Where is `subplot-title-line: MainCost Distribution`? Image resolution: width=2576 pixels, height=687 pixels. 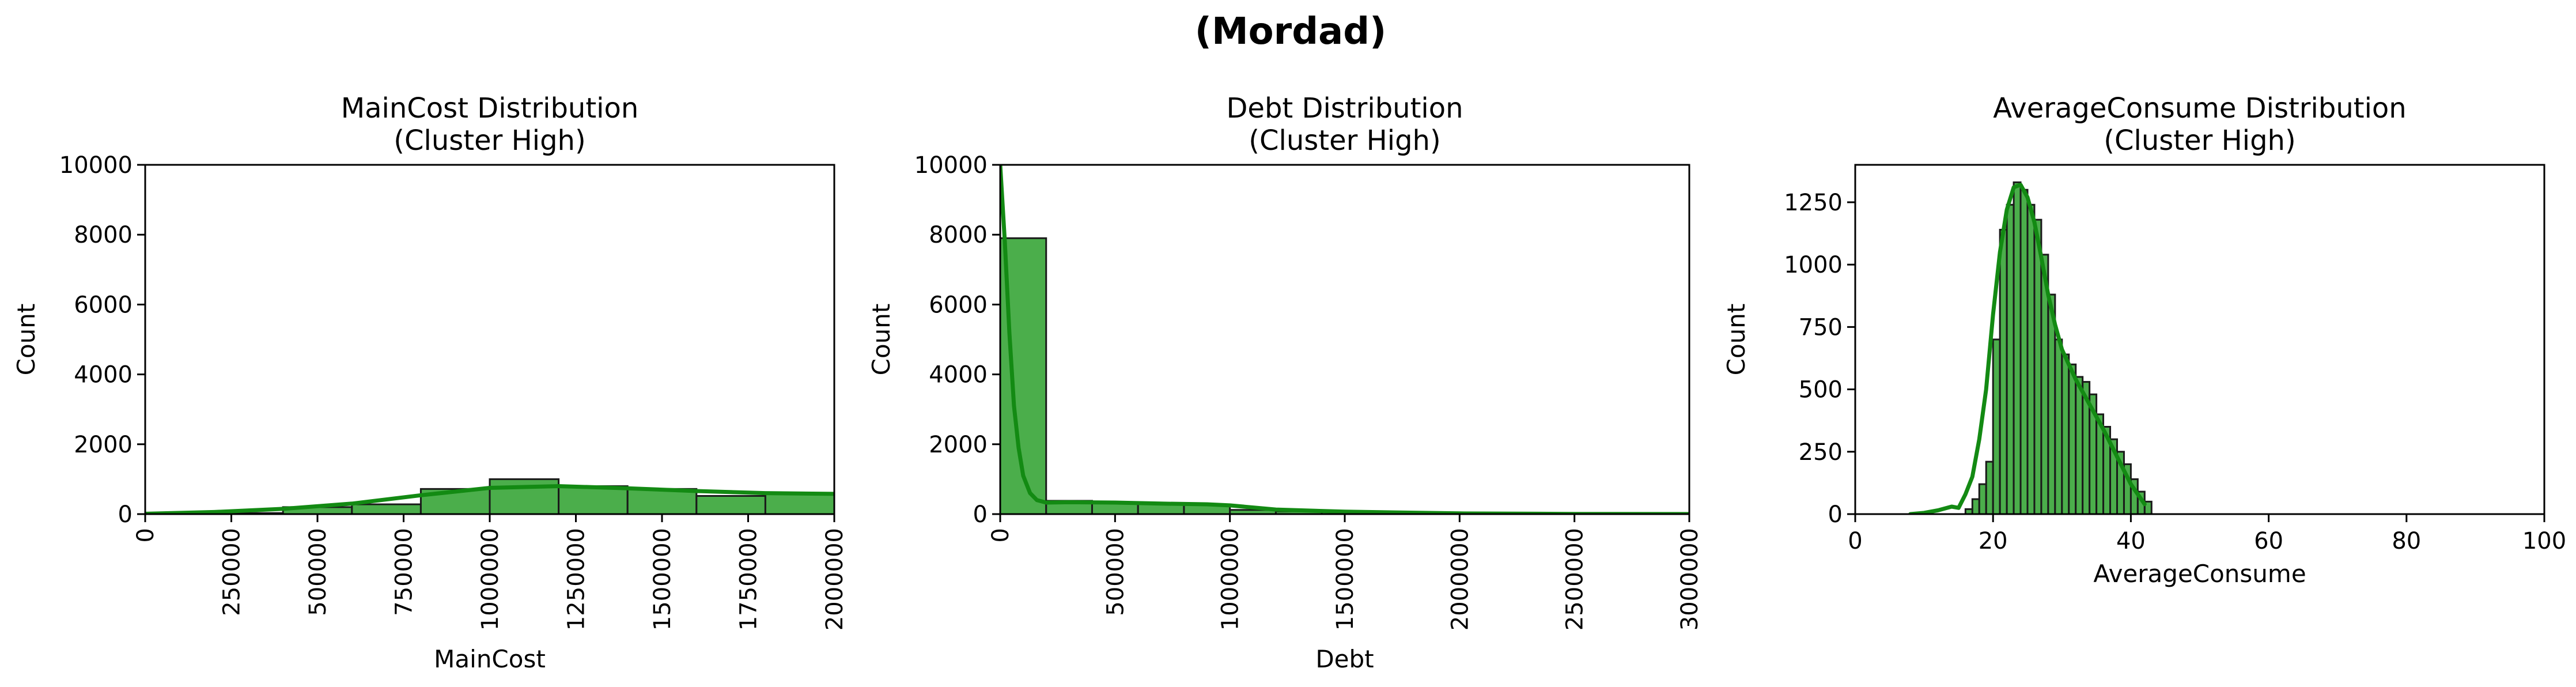
subplot-title-line: MainCost Distribution is located at coordinates (490, 108).